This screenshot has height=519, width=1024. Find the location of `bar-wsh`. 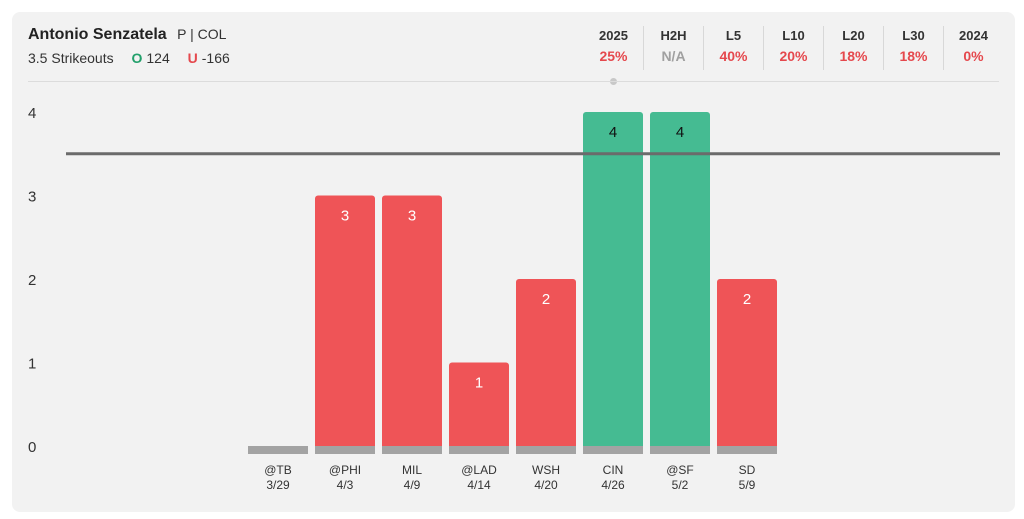

bar-wsh is located at coordinates (546, 366).